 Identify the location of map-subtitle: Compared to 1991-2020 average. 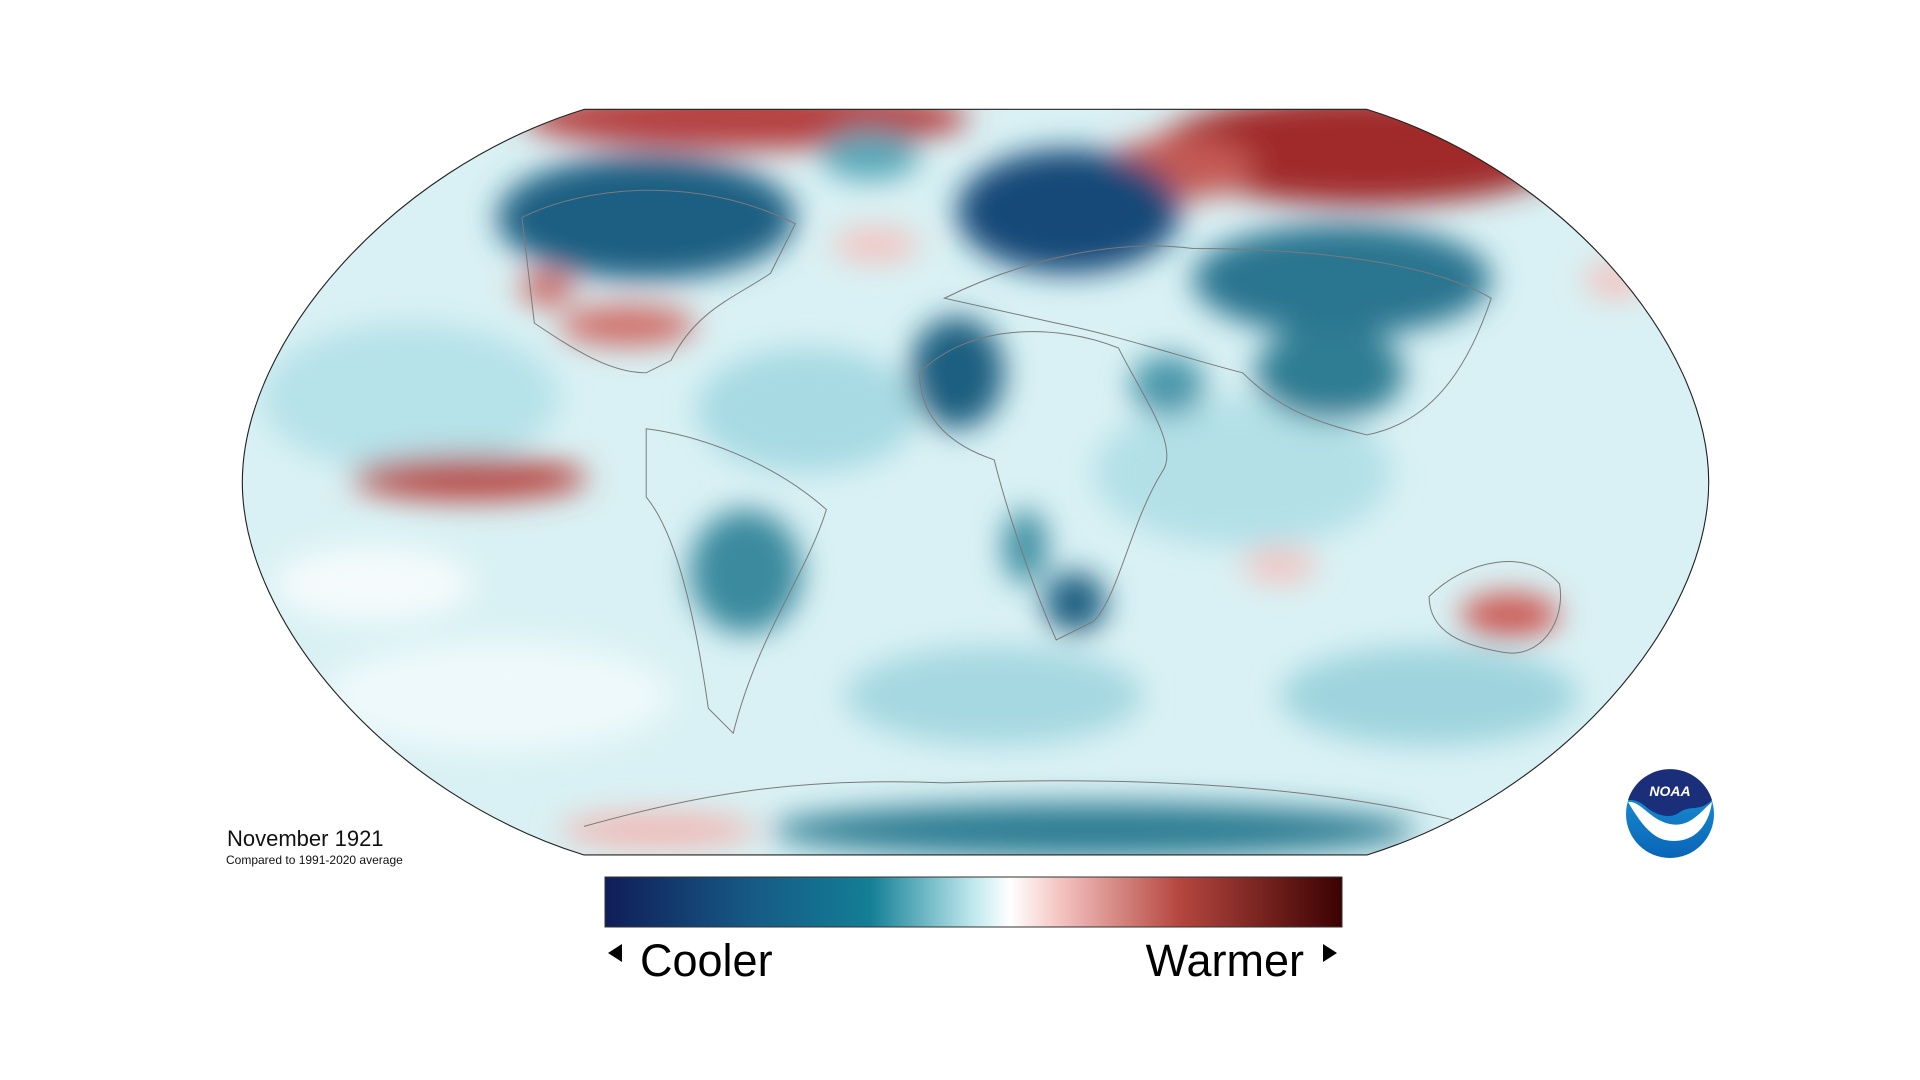
(314, 860).